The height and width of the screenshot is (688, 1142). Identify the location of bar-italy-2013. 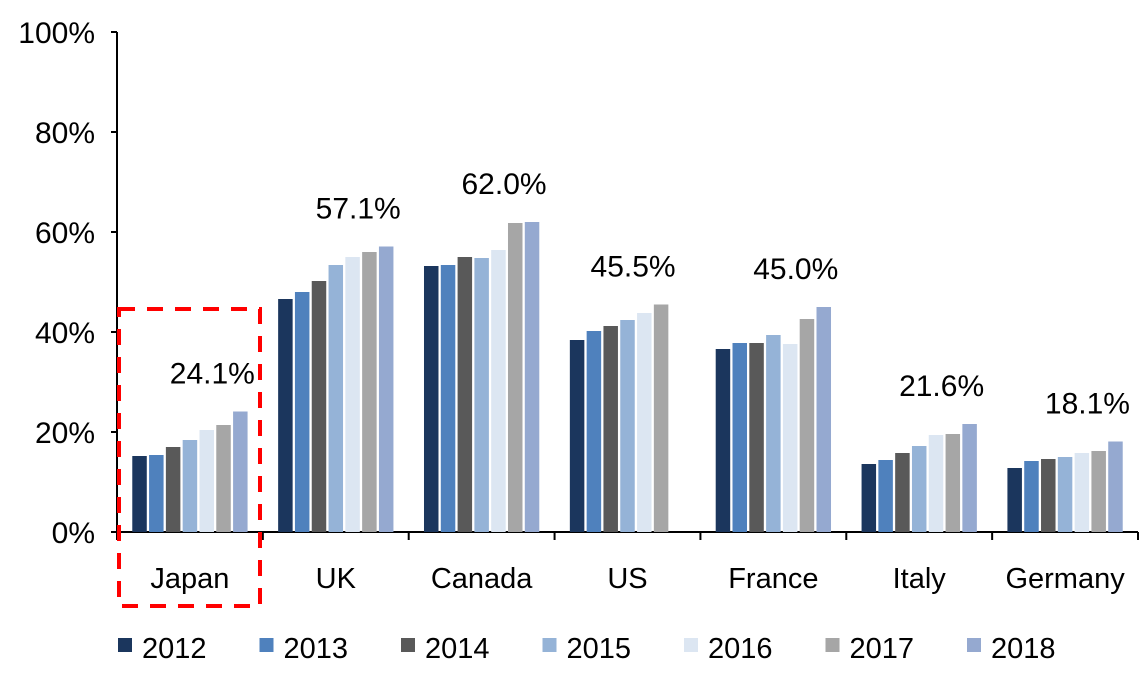
(885, 496).